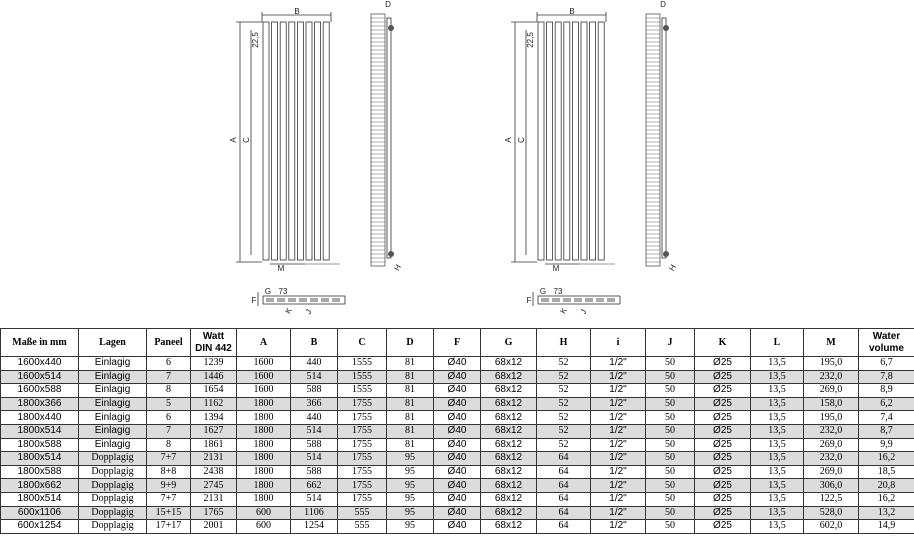 Image resolution: width=914 pixels, height=548 pixels. What do you see at coordinates (777, 342) in the screenshot?
I see `column-header: L` at bounding box center [777, 342].